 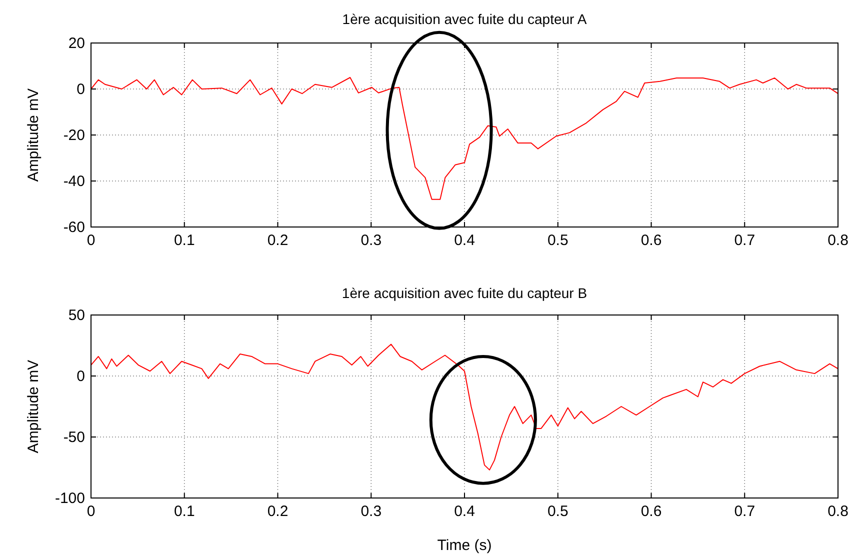 What do you see at coordinates (74, 227) in the screenshot?
I see `y-tick-label: -60` at bounding box center [74, 227].